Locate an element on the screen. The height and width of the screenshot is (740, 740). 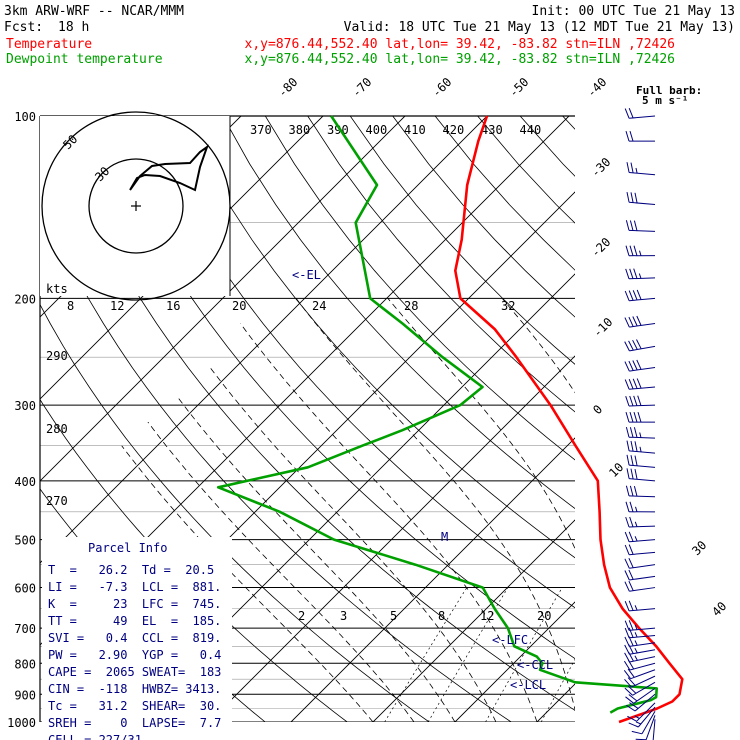
el-marker: <-EL is located at coordinates (306, 275).